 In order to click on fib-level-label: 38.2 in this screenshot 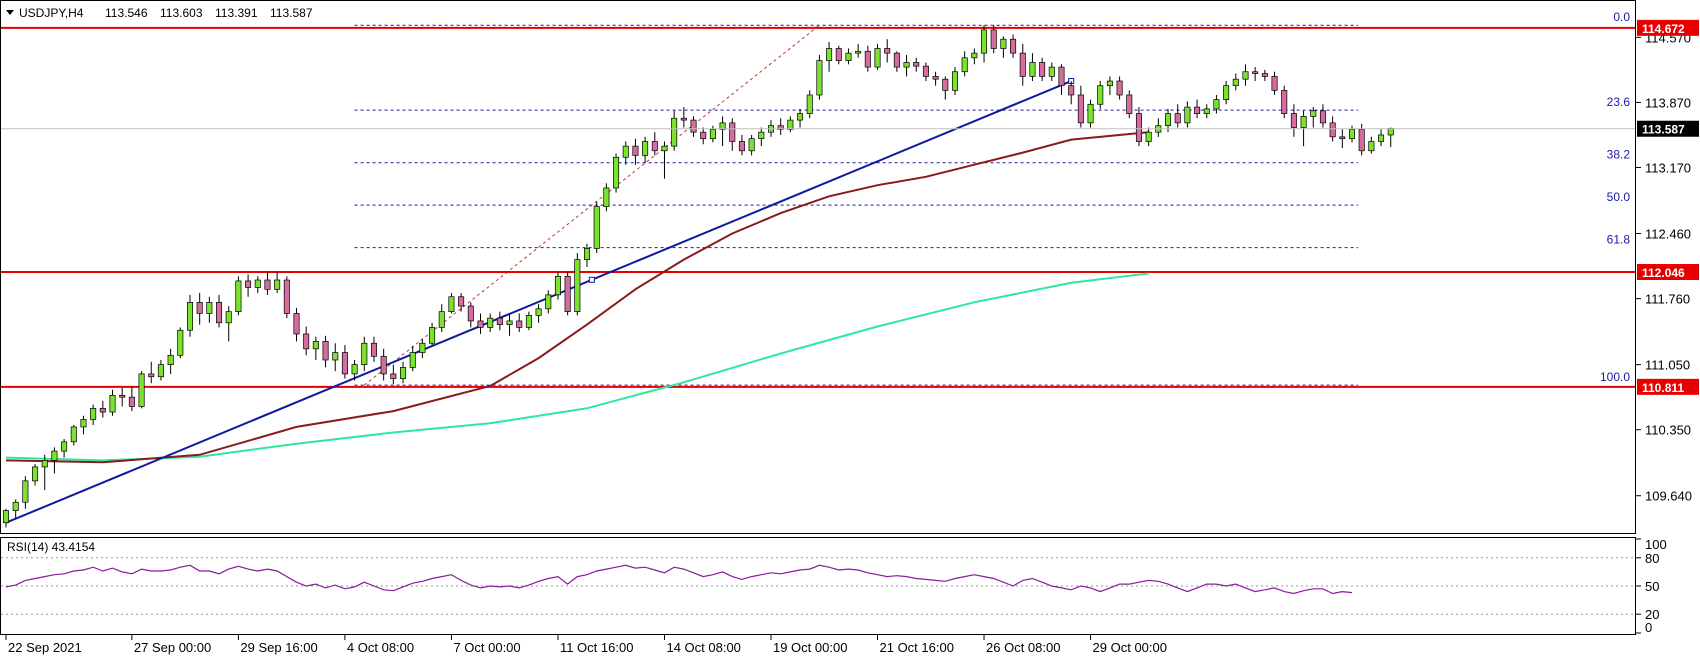, I will do `click(1619, 155)`.